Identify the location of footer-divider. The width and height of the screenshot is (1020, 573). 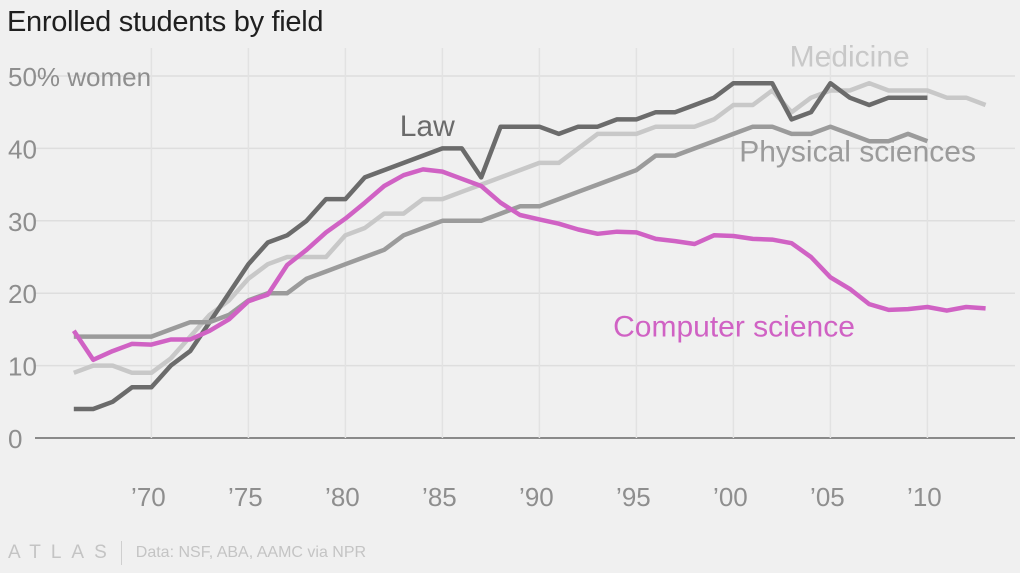
(121, 553).